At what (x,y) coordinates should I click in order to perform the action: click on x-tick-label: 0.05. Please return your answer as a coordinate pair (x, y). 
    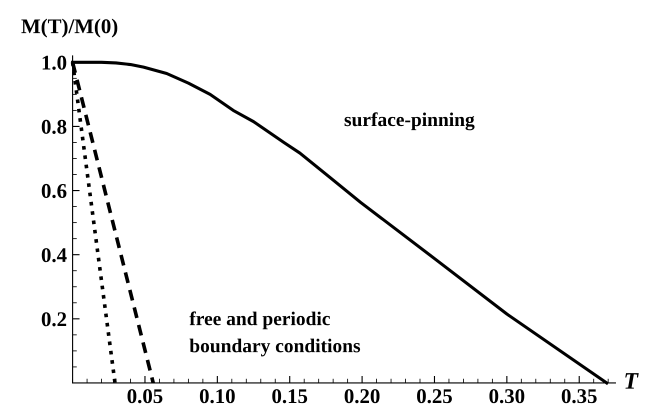
    Looking at the image, I should click on (145, 396).